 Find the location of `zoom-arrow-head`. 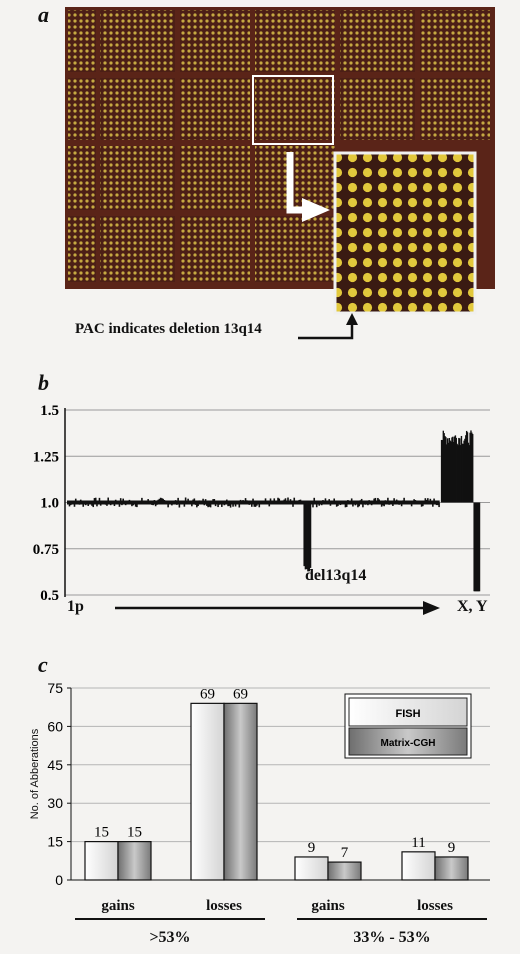

zoom-arrow-head is located at coordinates (316, 210).